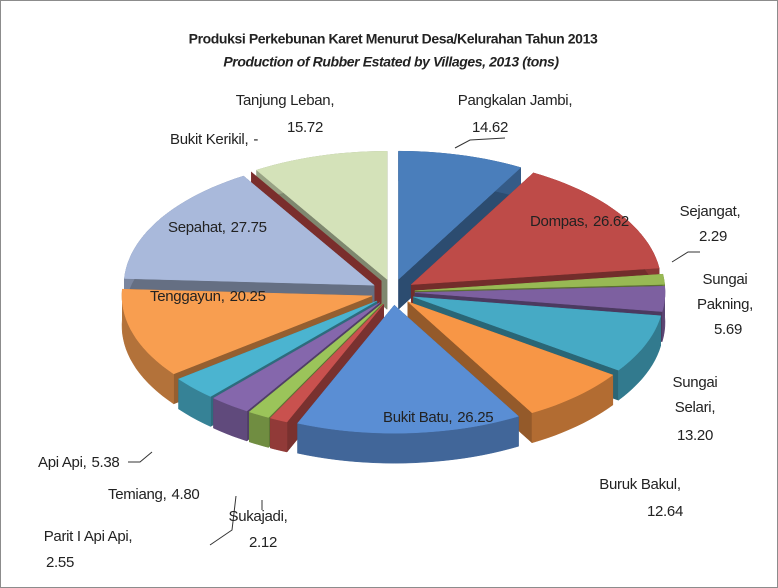 This screenshot has width=778, height=588. I want to click on data-label-value: 4.80, so click(185, 494).